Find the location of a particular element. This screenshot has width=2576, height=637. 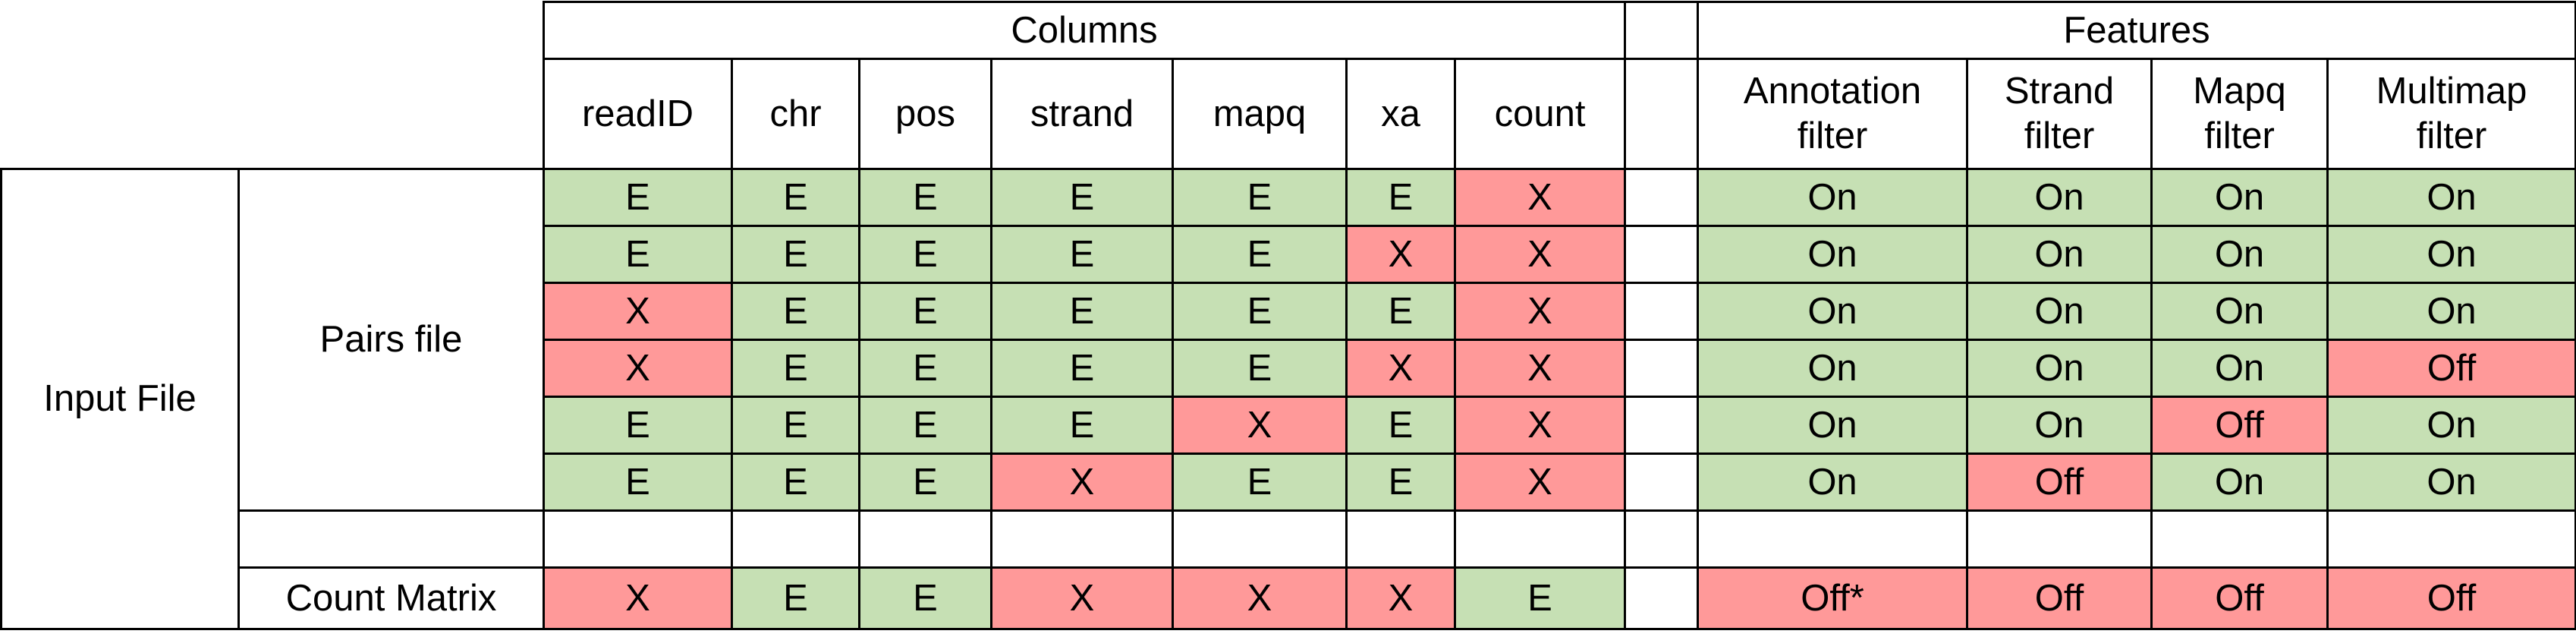

blank-label-cell is located at coordinates (391, 539).